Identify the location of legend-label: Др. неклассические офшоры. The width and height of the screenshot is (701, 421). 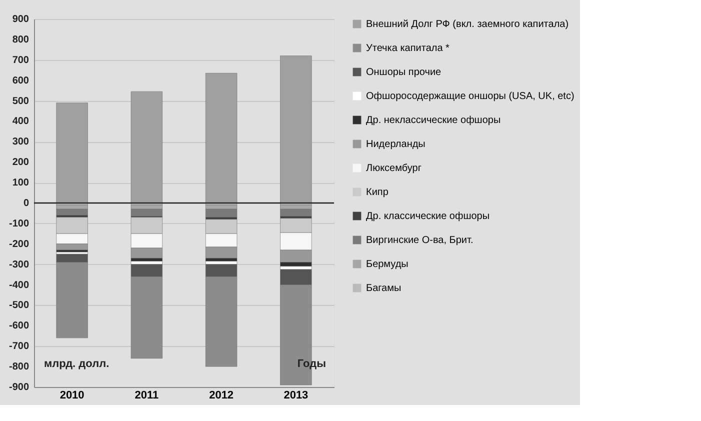
(433, 120).